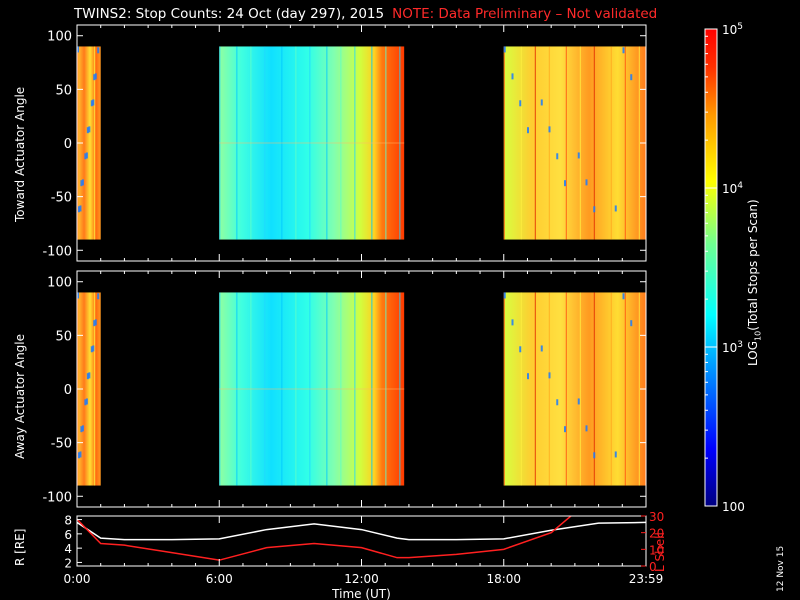  What do you see at coordinates (503, 579) in the screenshot?
I see `xtick-label: 18:00` at bounding box center [503, 579].